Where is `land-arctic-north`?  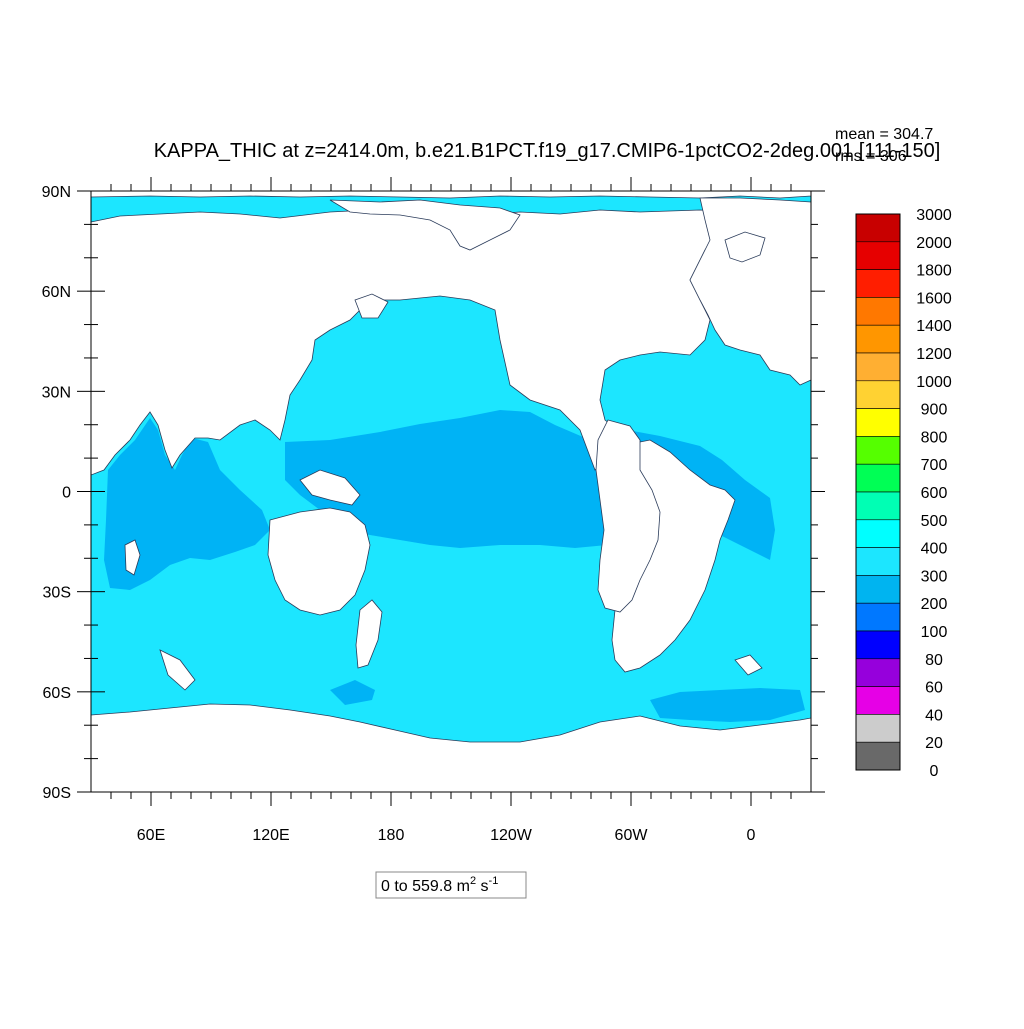 land-arctic-north is located at coordinates (451, 195).